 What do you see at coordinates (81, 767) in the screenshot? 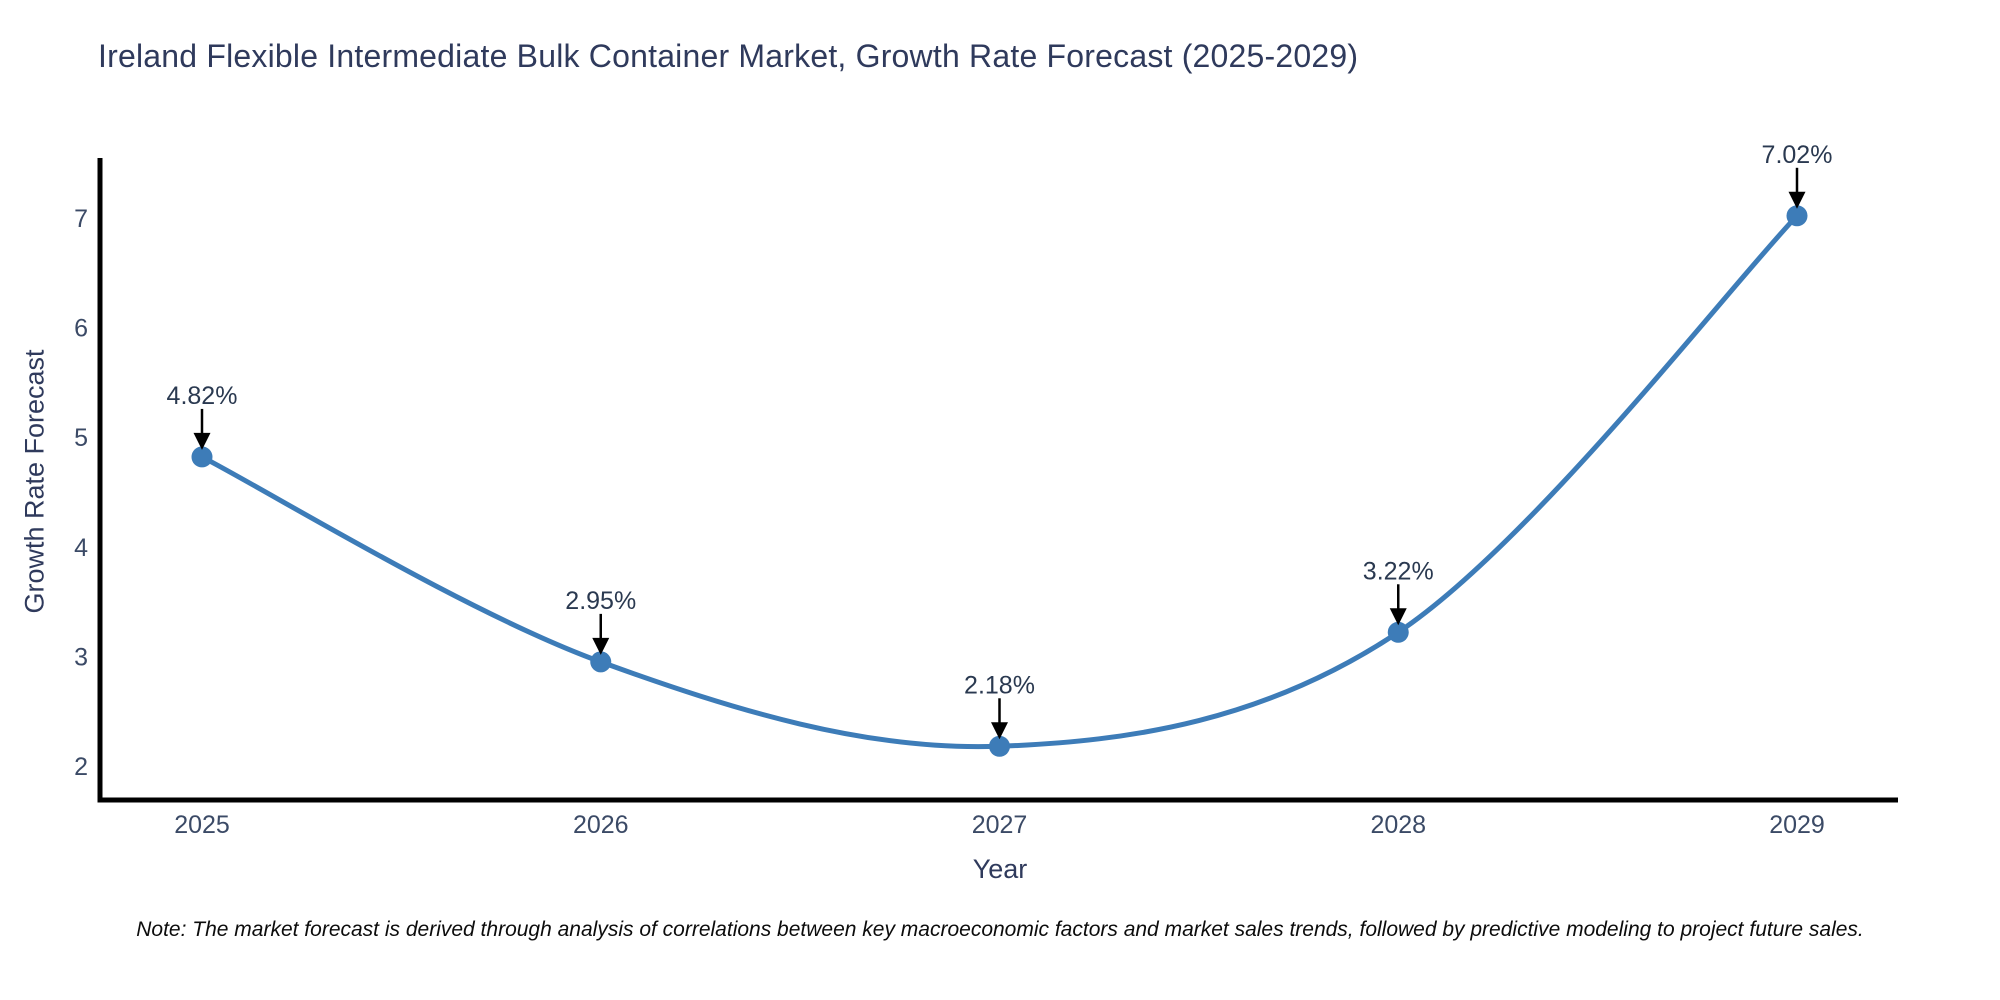
I see `y-tick-label: 2` at bounding box center [81, 767].